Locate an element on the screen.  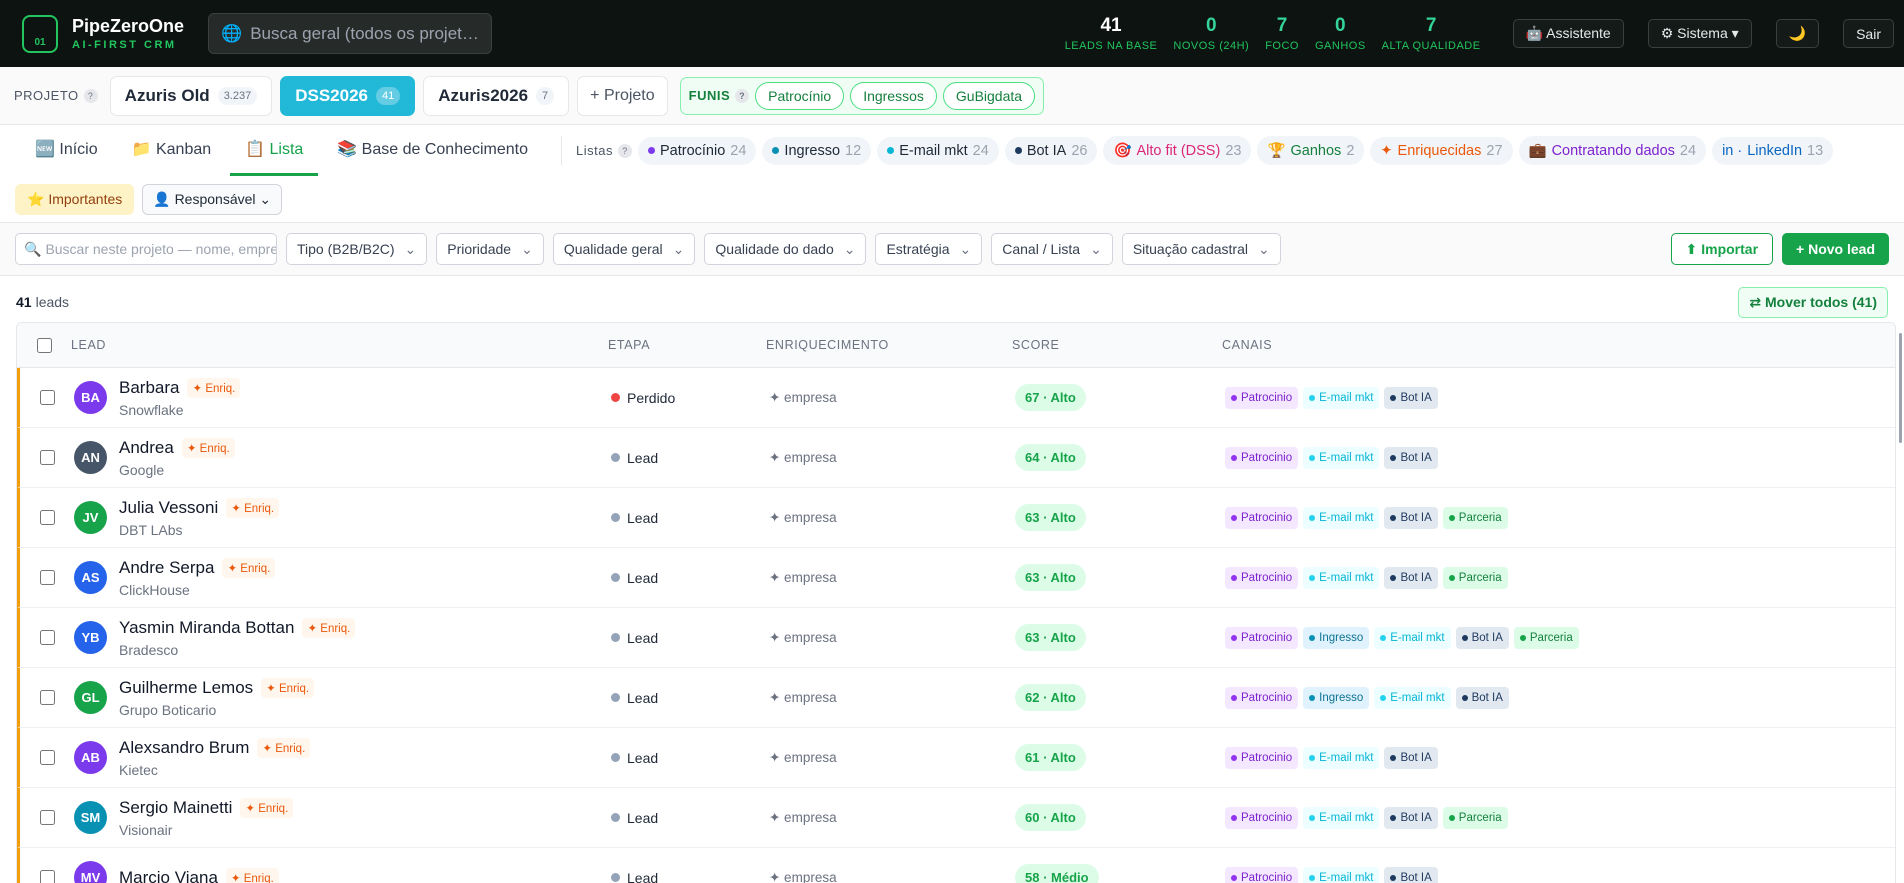
lead-name: Sergio Mainetti is located at coordinates (176, 807).